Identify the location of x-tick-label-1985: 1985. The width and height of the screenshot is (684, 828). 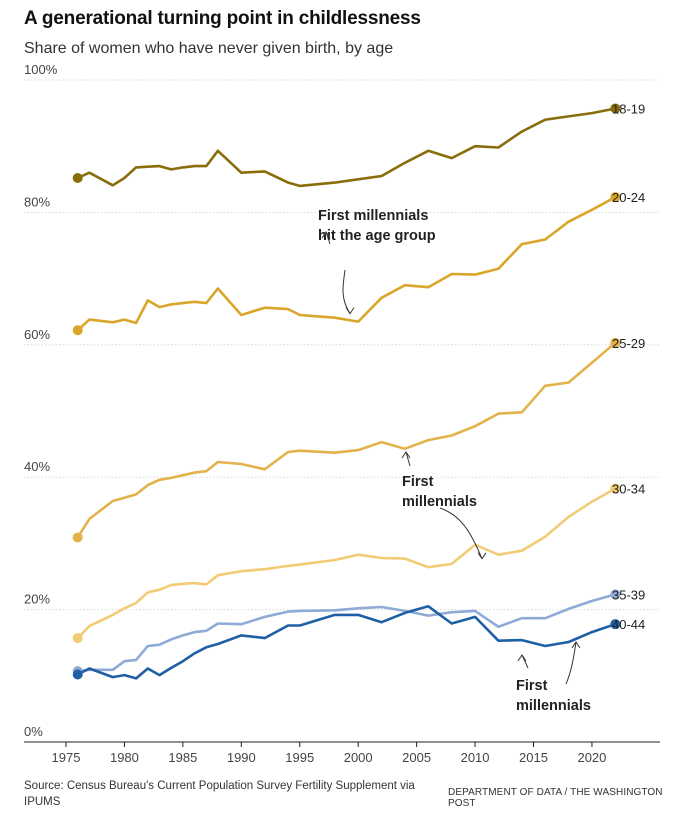
(182, 757).